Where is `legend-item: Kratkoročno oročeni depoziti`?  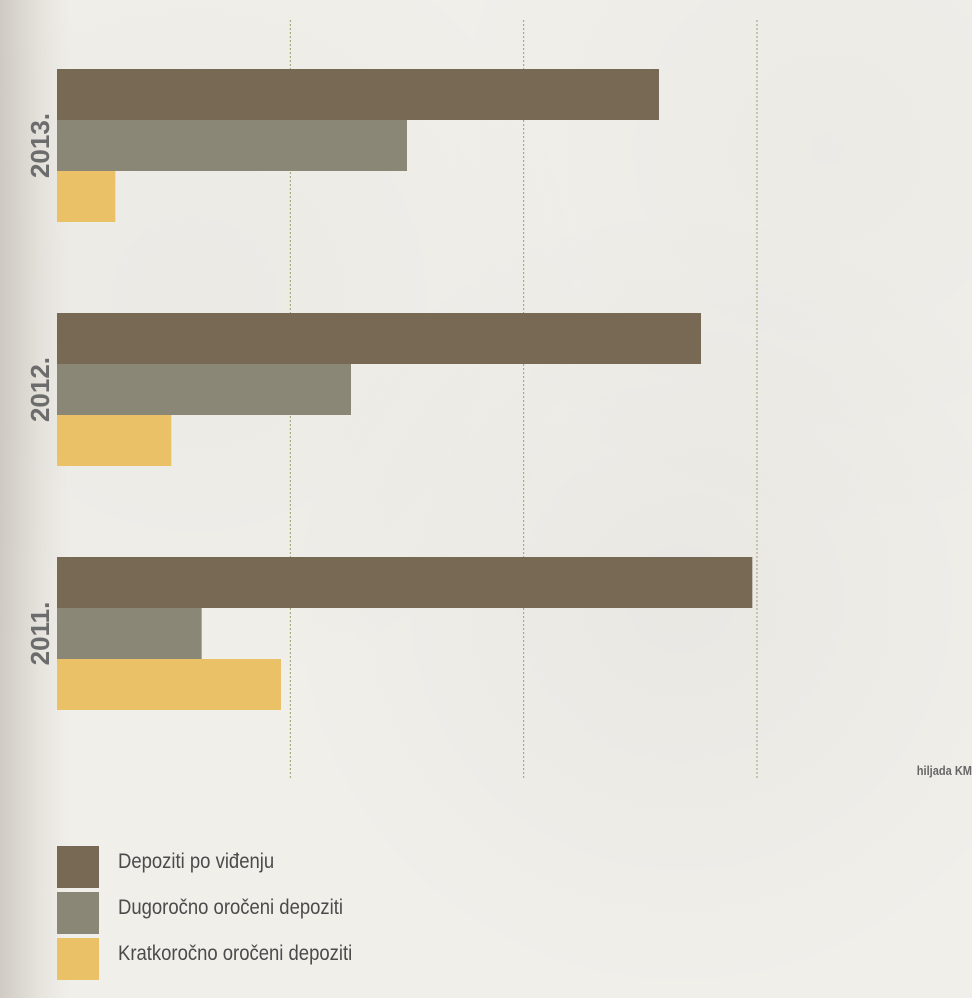
legend-item: Kratkoročno oročeni depoziti is located at coordinates (220, 959).